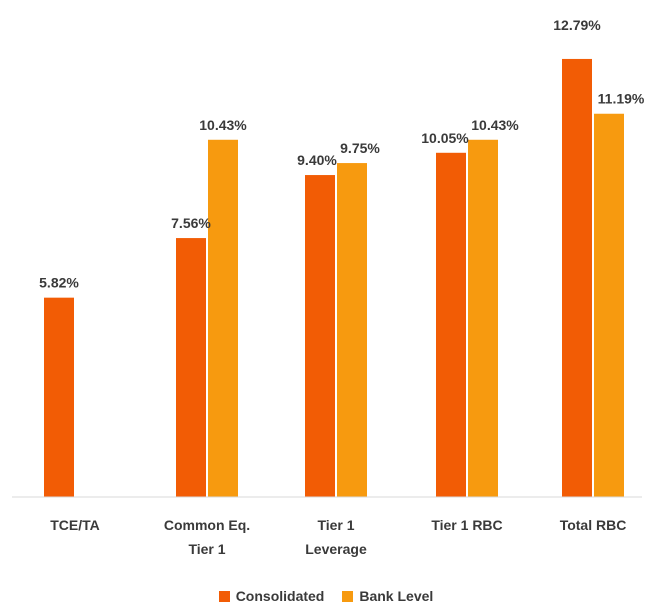 The height and width of the screenshot is (606, 652). What do you see at coordinates (317, 160) in the screenshot?
I see `value-label-consolidated-tier-1-leverage: 9.40%` at bounding box center [317, 160].